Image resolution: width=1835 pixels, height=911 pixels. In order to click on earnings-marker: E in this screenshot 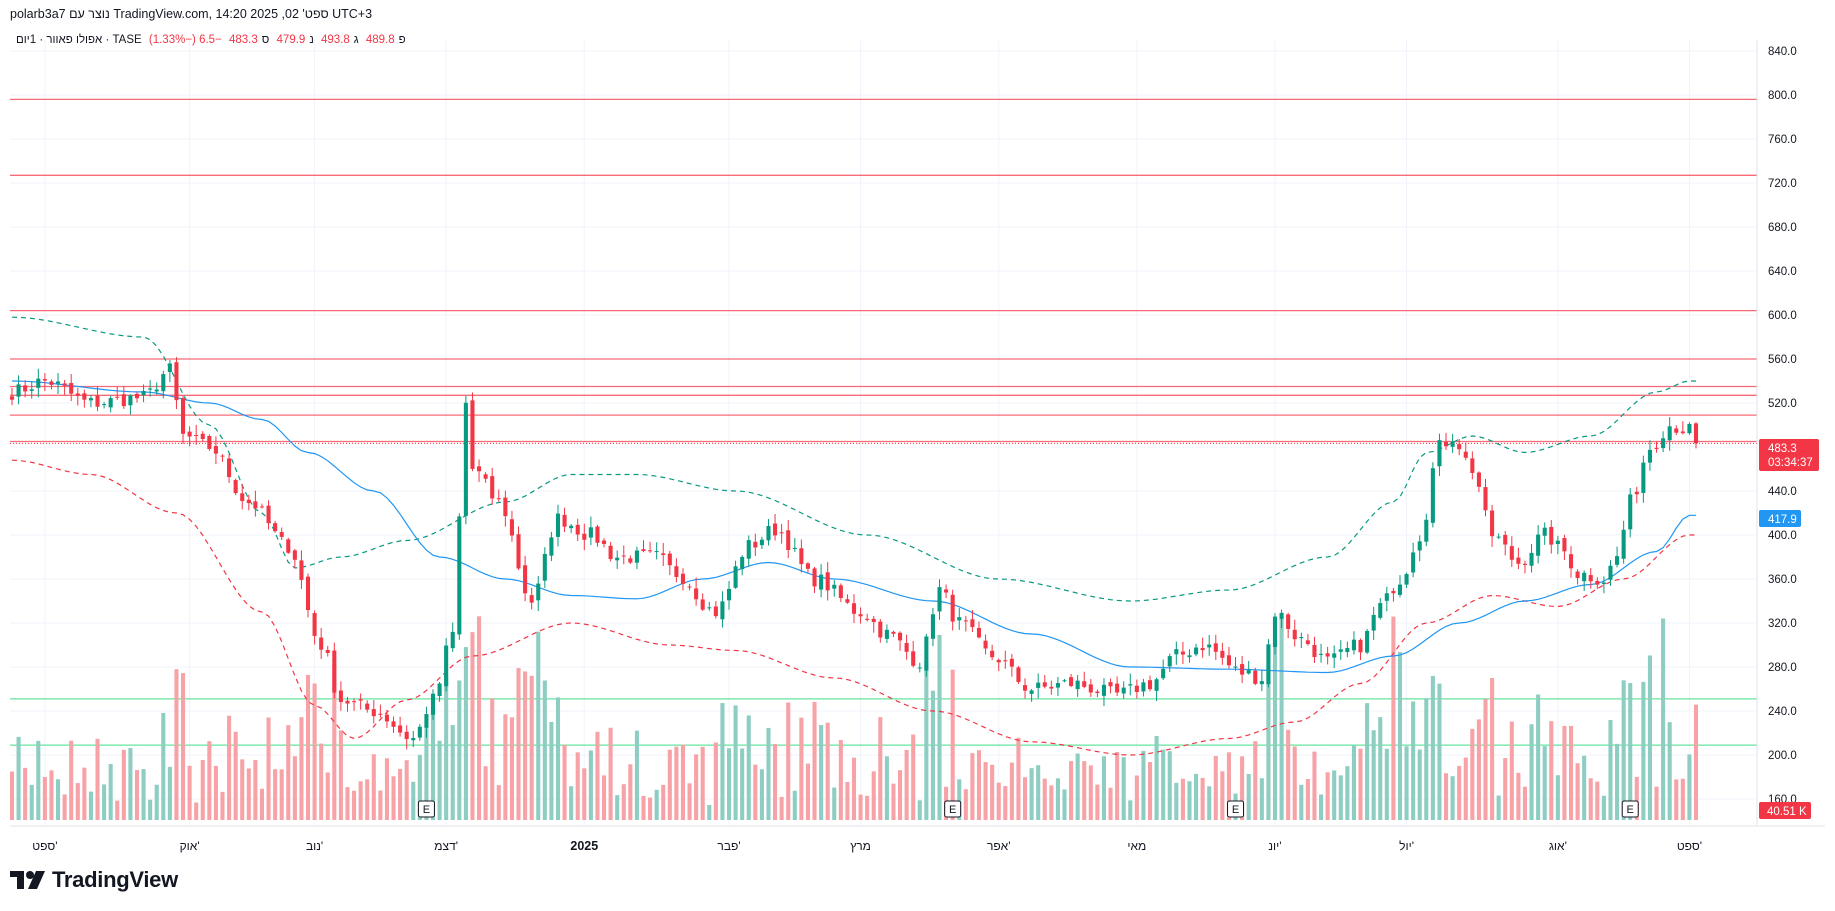, I will do `click(1630, 809)`.